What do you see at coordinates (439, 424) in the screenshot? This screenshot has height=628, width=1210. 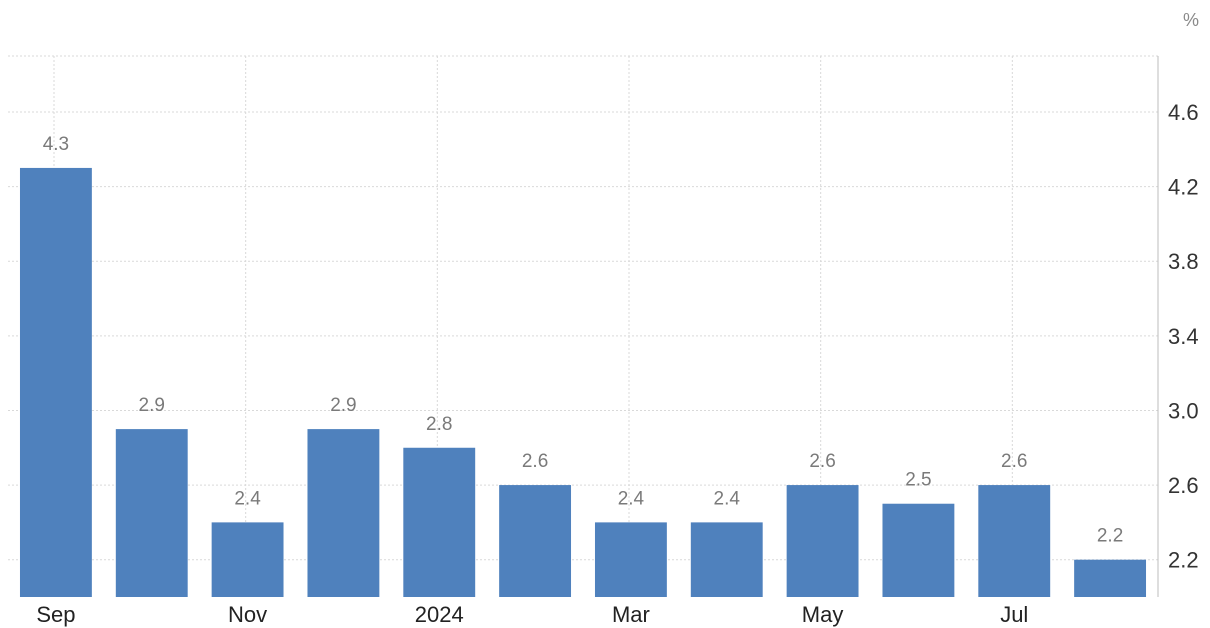 I see `data-label: 2.8` at bounding box center [439, 424].